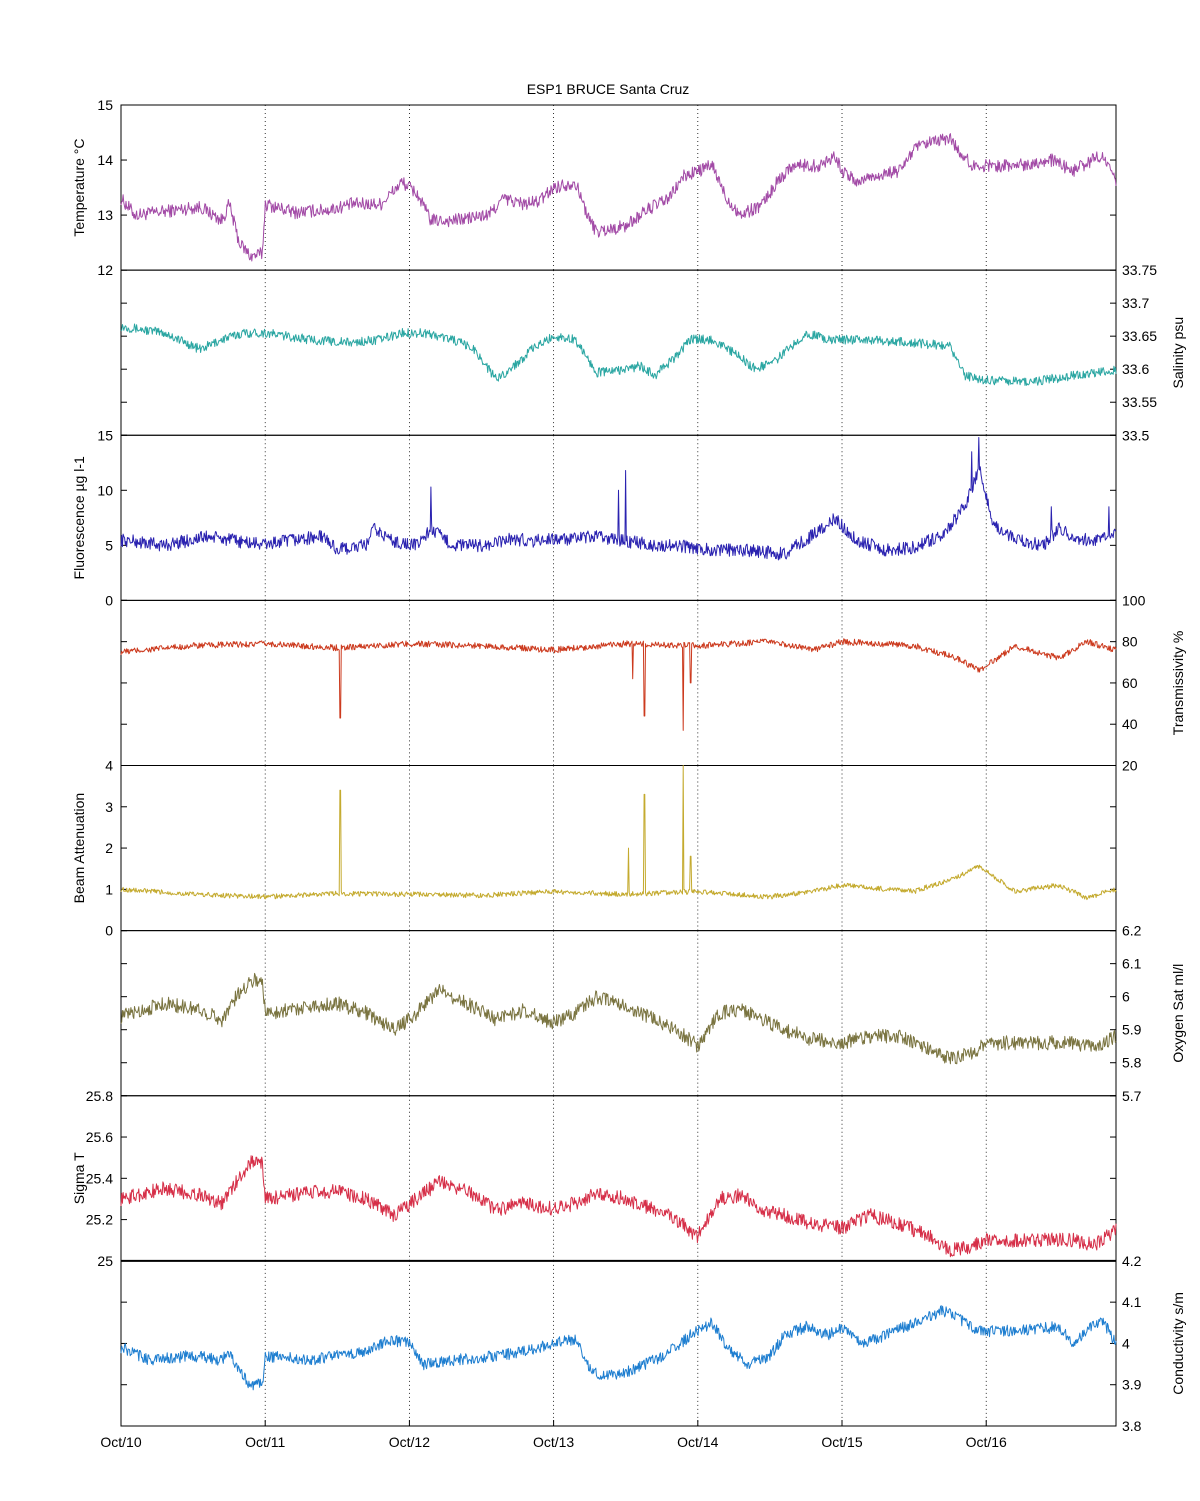 Image resolution: width=1200 pixels, height=1501 pixels. I want to click on y-tick-label: 20, so click(1130, 766).